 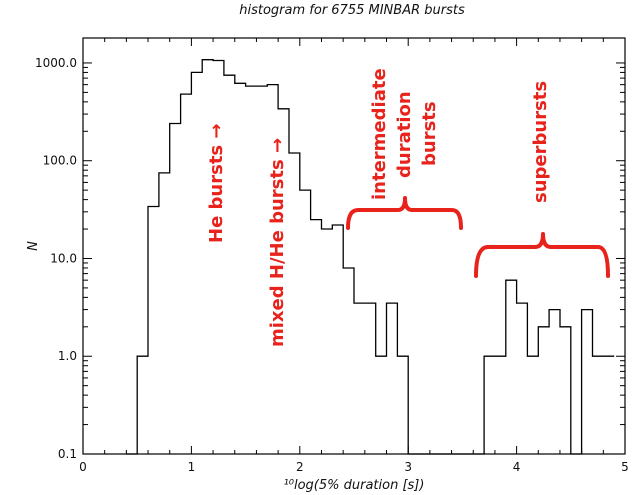 I want to click on x-tick-label: 0, so click(x=83, y=467).